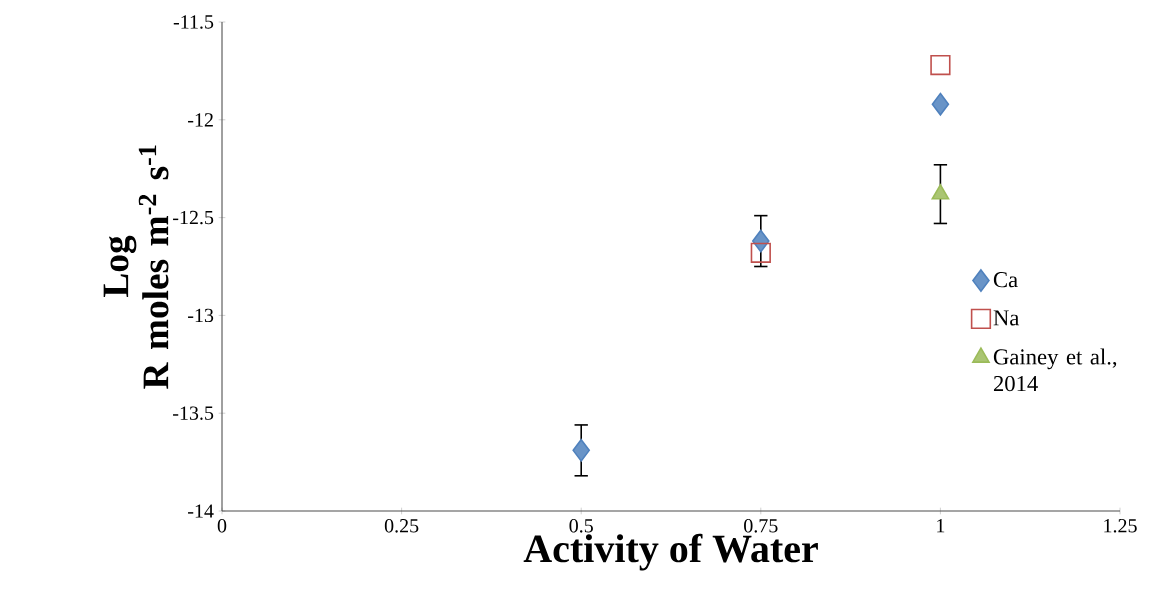 This screenshot has height=607, width=1152. What do you see at coordinates (201, 511) in the screenshot?
I see `y-tick-label: -14` at bounding box center [201, 511].